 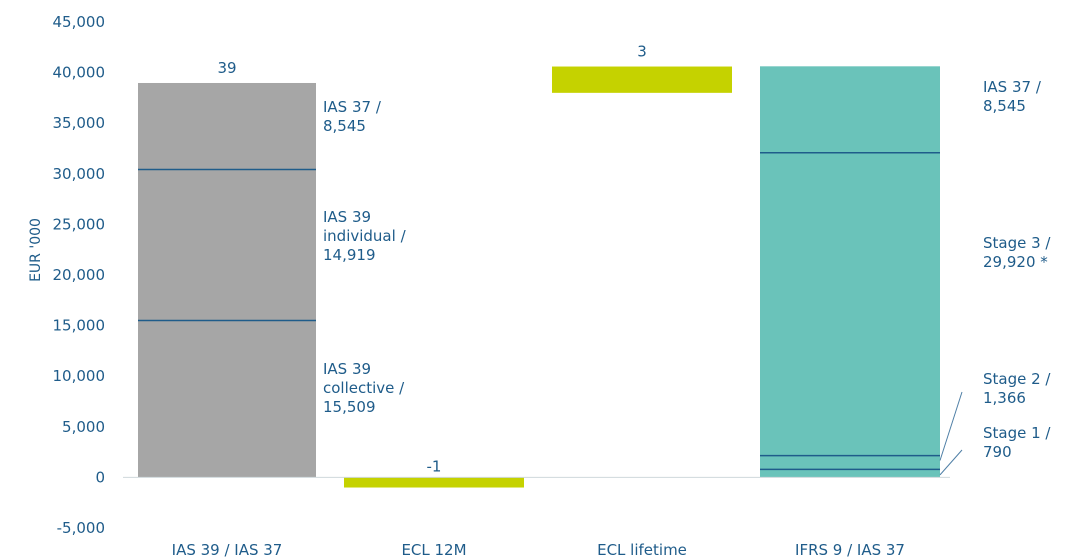 What do you see at coordinates (364, 388) in the screenshot?
I see `segment-label: collective /` at bounding box center [364, 388].